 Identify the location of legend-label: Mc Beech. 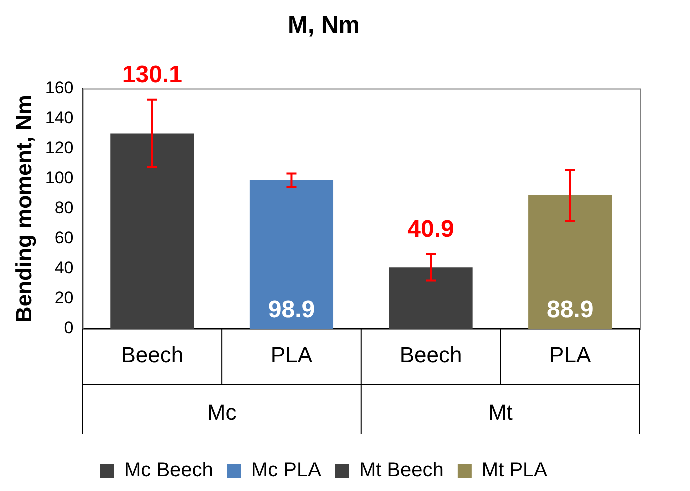
(169, 471).